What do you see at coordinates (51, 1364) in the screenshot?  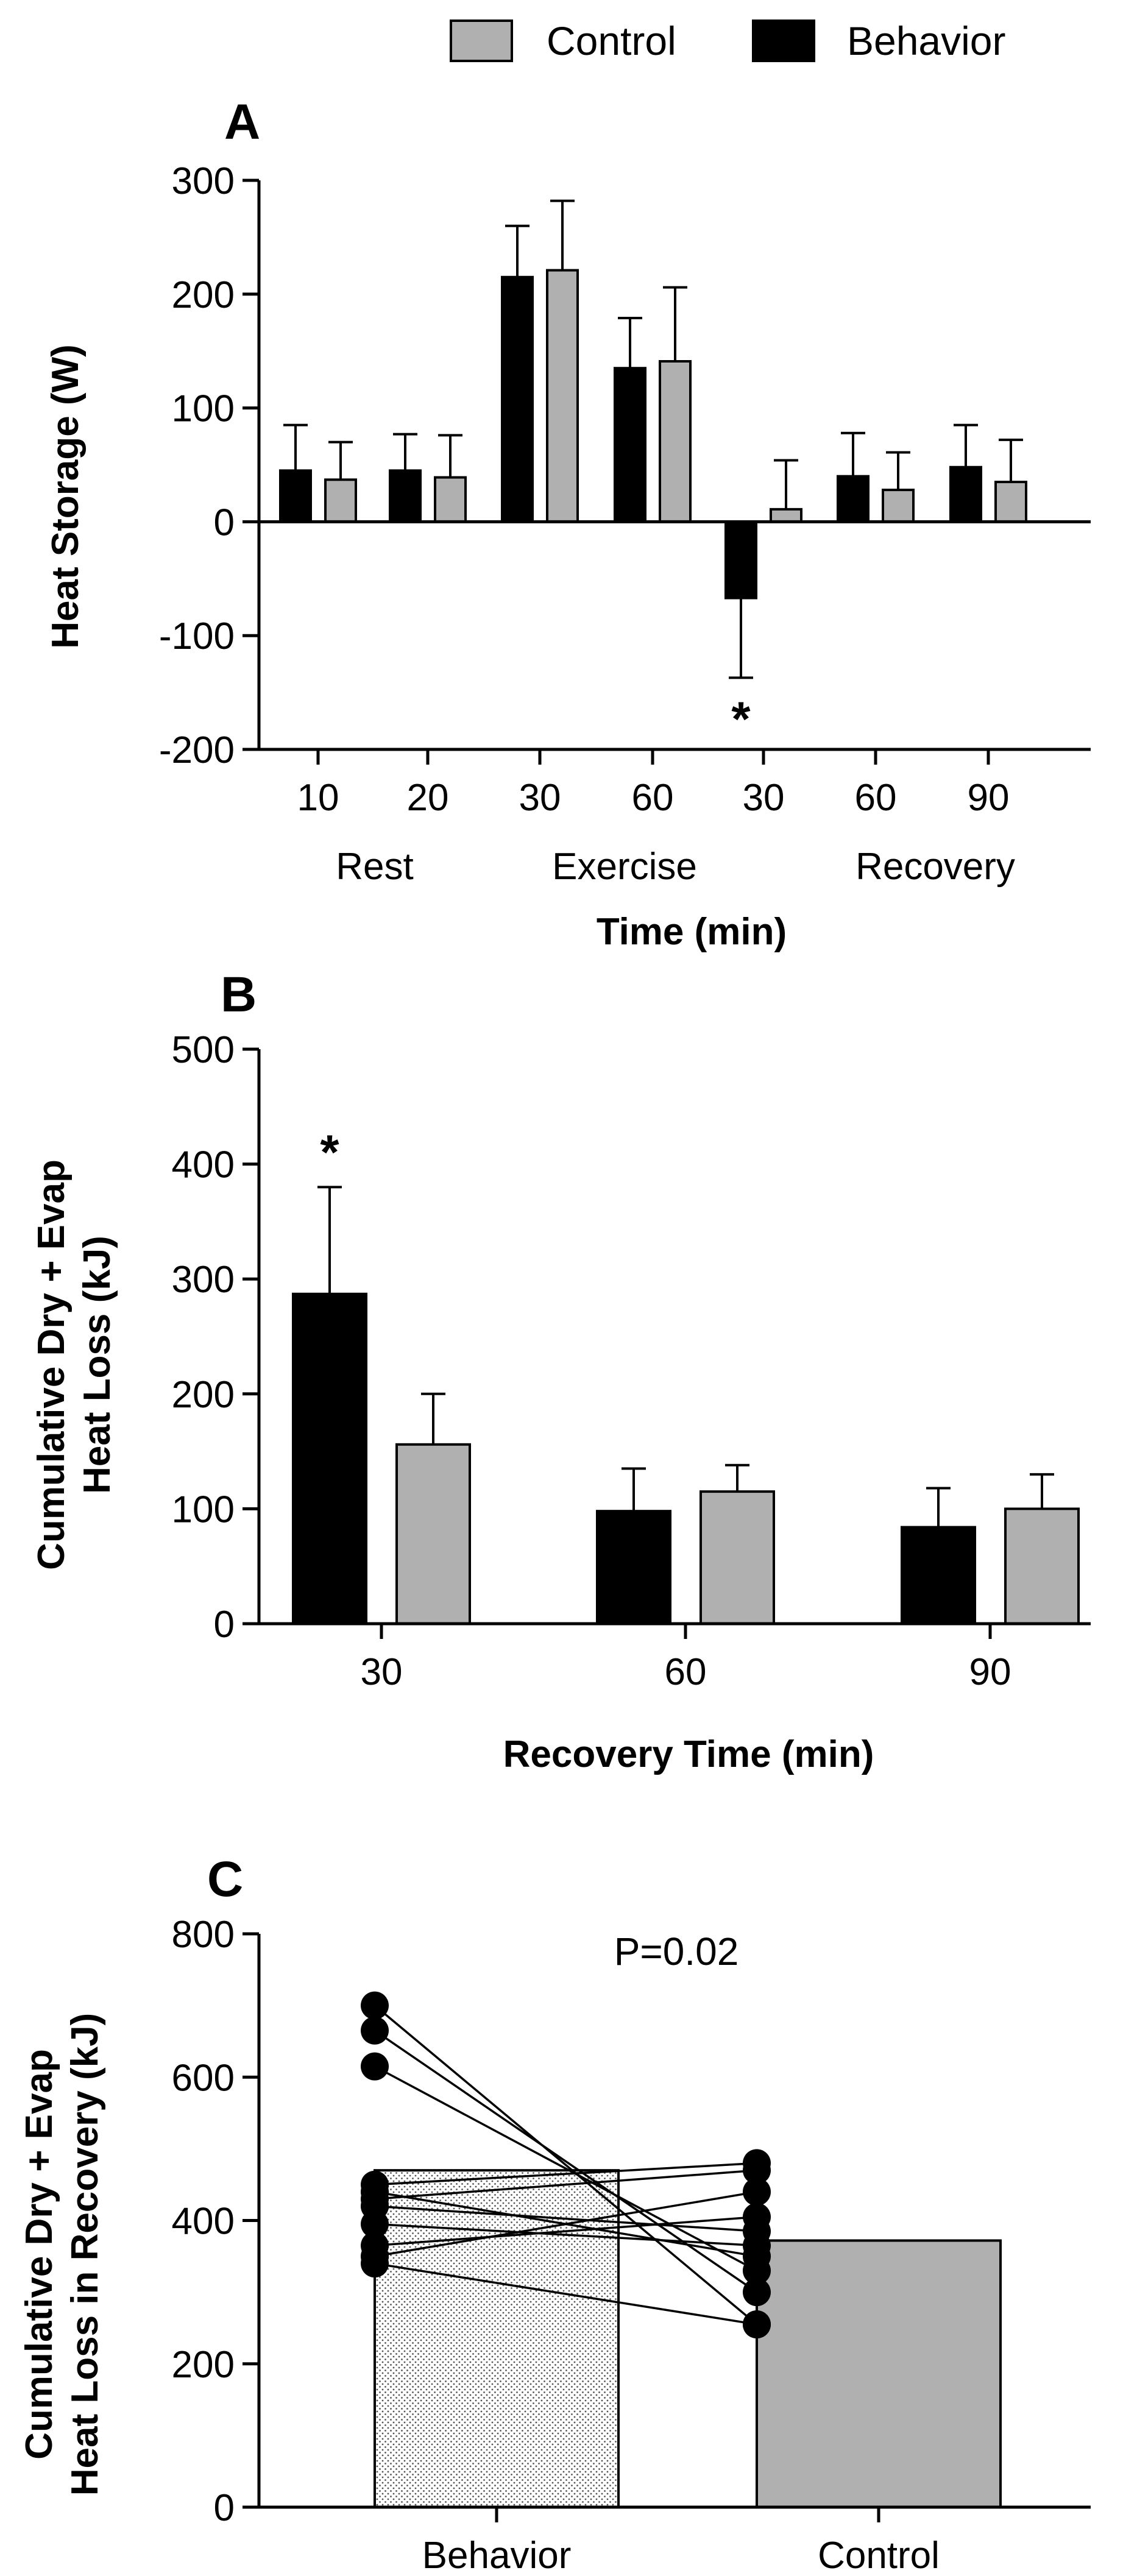 I see `panel-b-y-axis-label-line1: Cumulative Dry + Evap` at bounding box center [51, 1364].